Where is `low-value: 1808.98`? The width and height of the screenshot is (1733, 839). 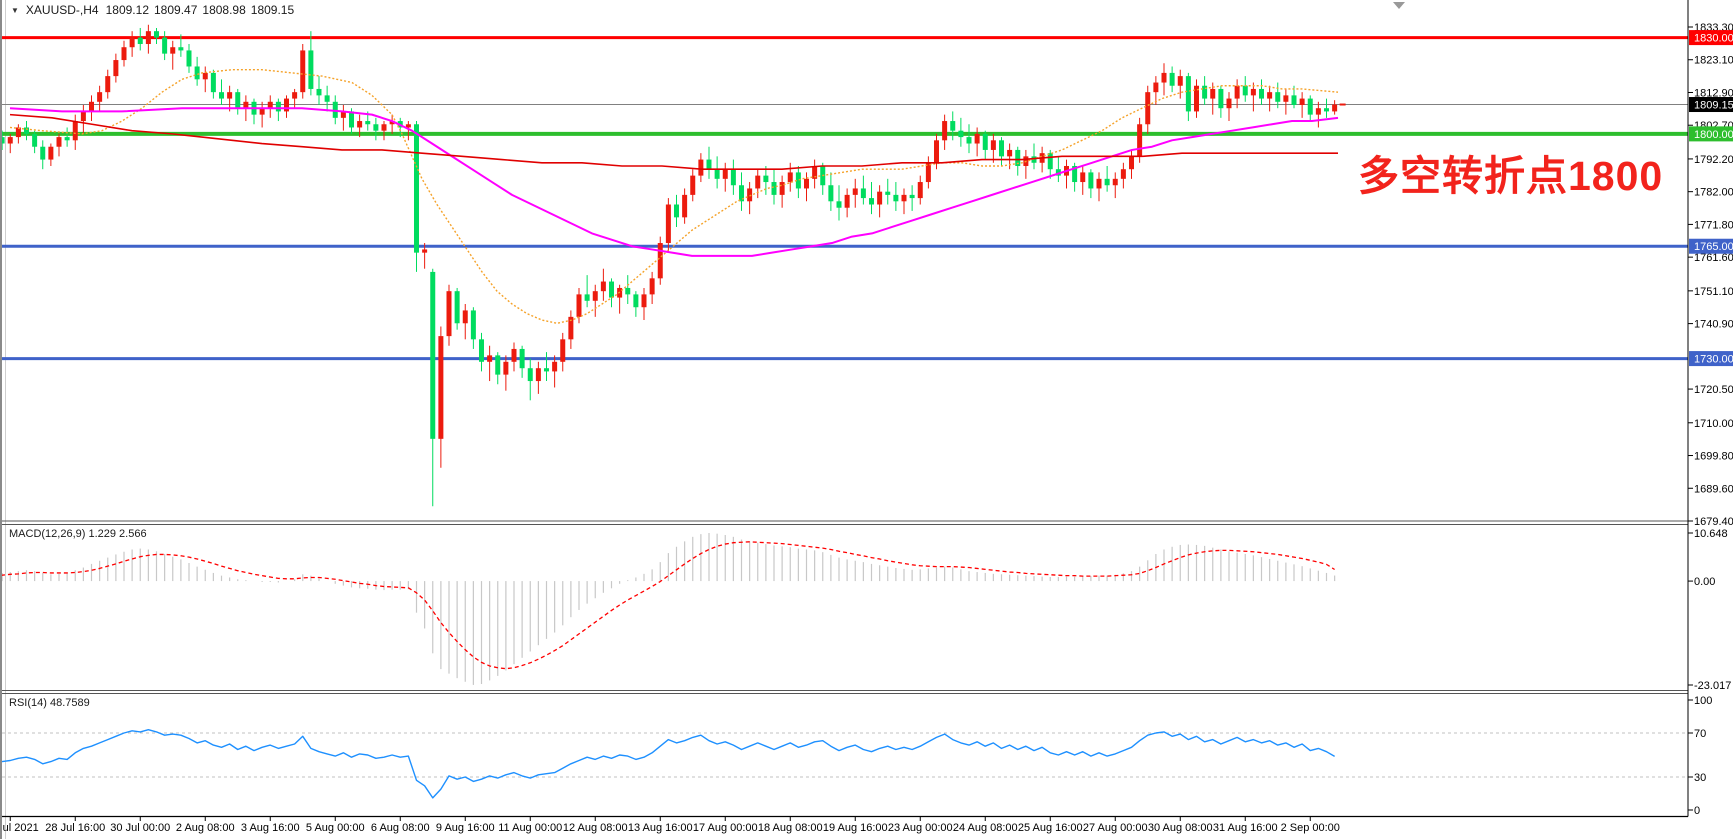 low-value: 1808.98 is located at coordinates (224, 10).